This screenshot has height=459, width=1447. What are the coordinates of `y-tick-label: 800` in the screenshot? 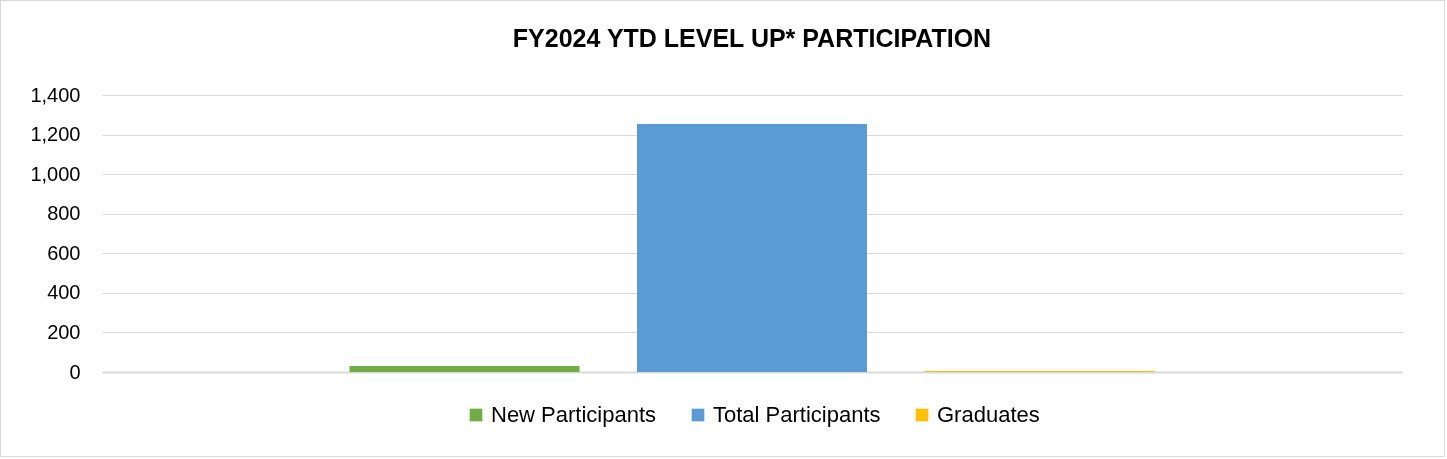 It's located at (64, 213).